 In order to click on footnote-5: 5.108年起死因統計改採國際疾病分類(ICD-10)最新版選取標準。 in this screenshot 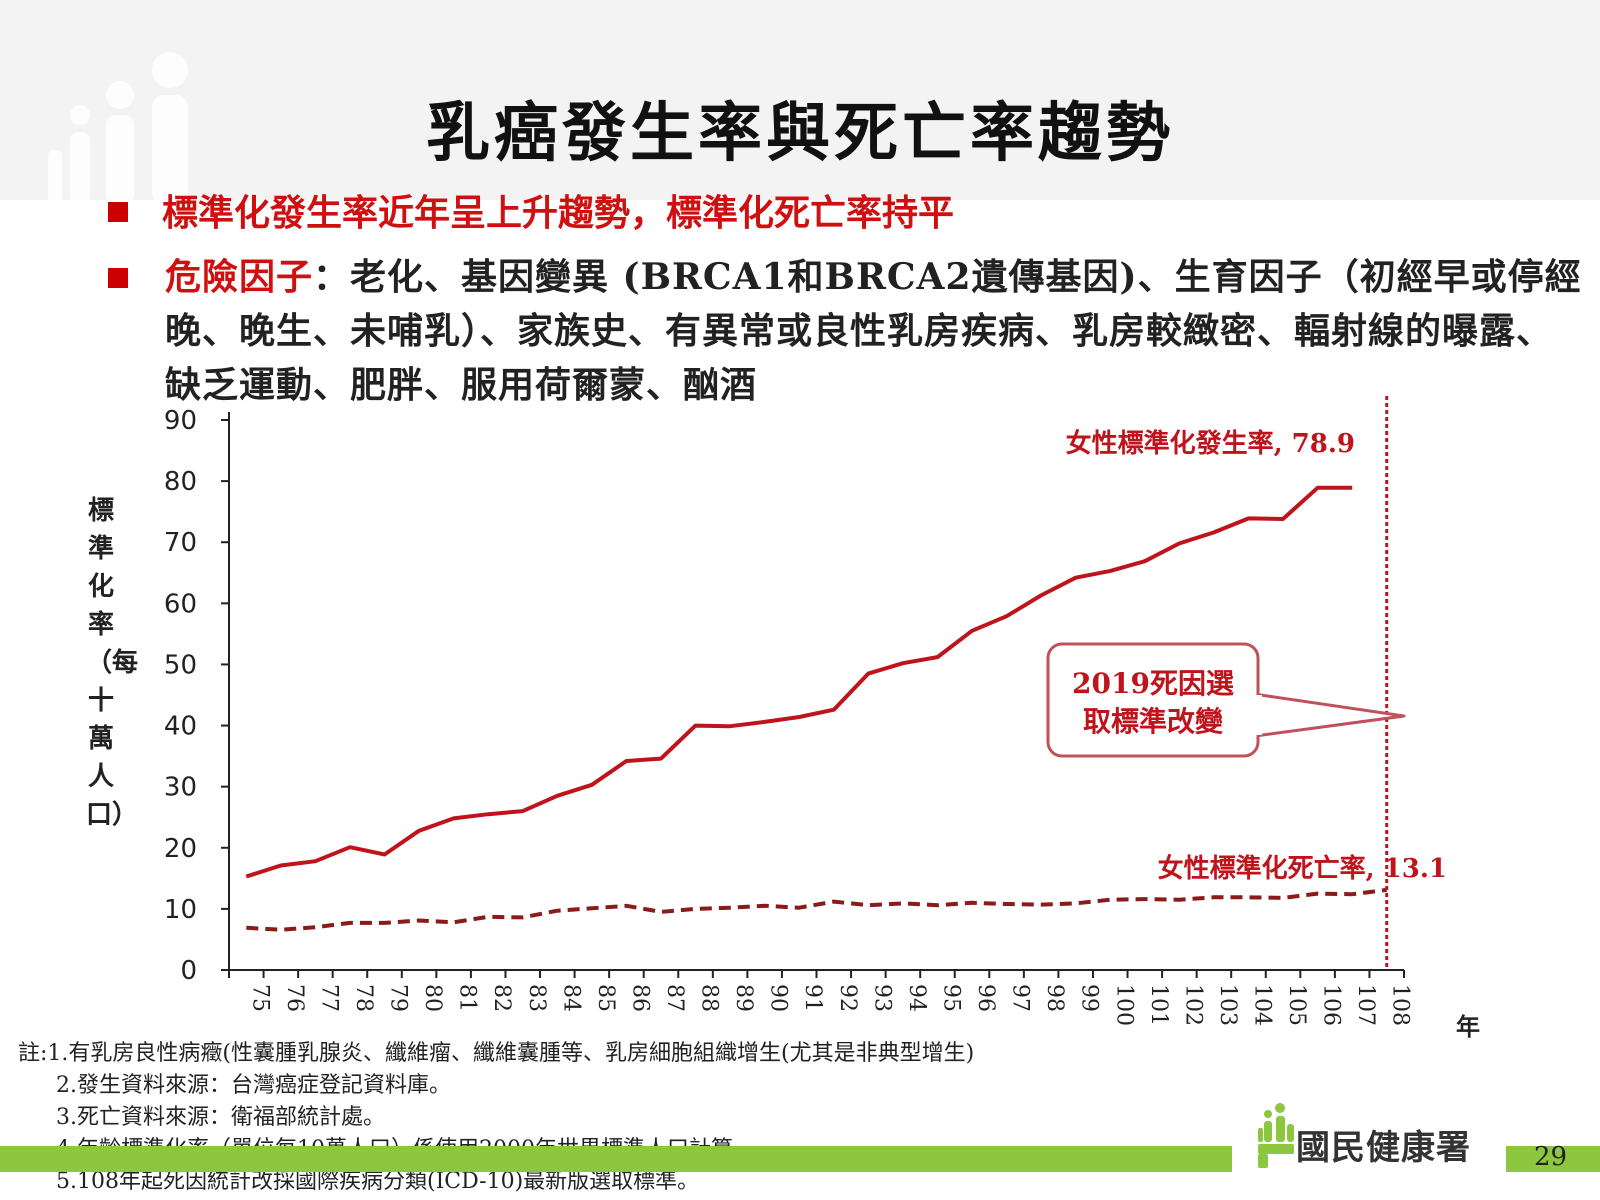, I will do `click(378, 1181)`.